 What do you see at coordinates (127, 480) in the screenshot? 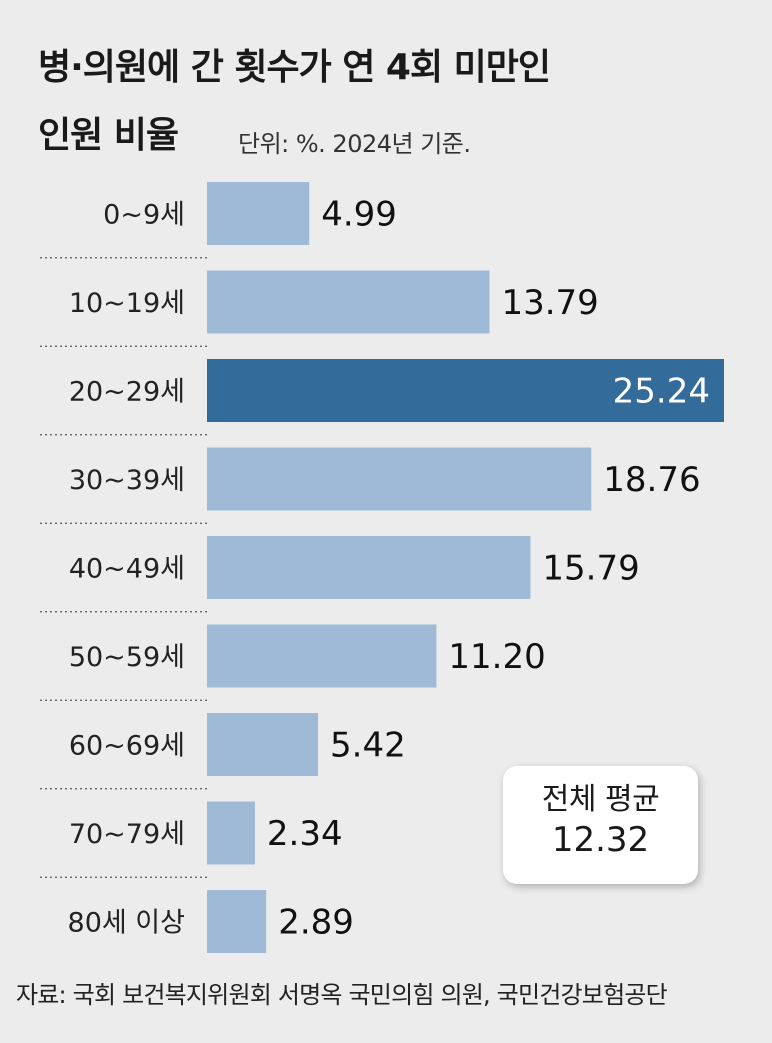
I see `category-label: 30~39세` at bounding box center [127, 480].